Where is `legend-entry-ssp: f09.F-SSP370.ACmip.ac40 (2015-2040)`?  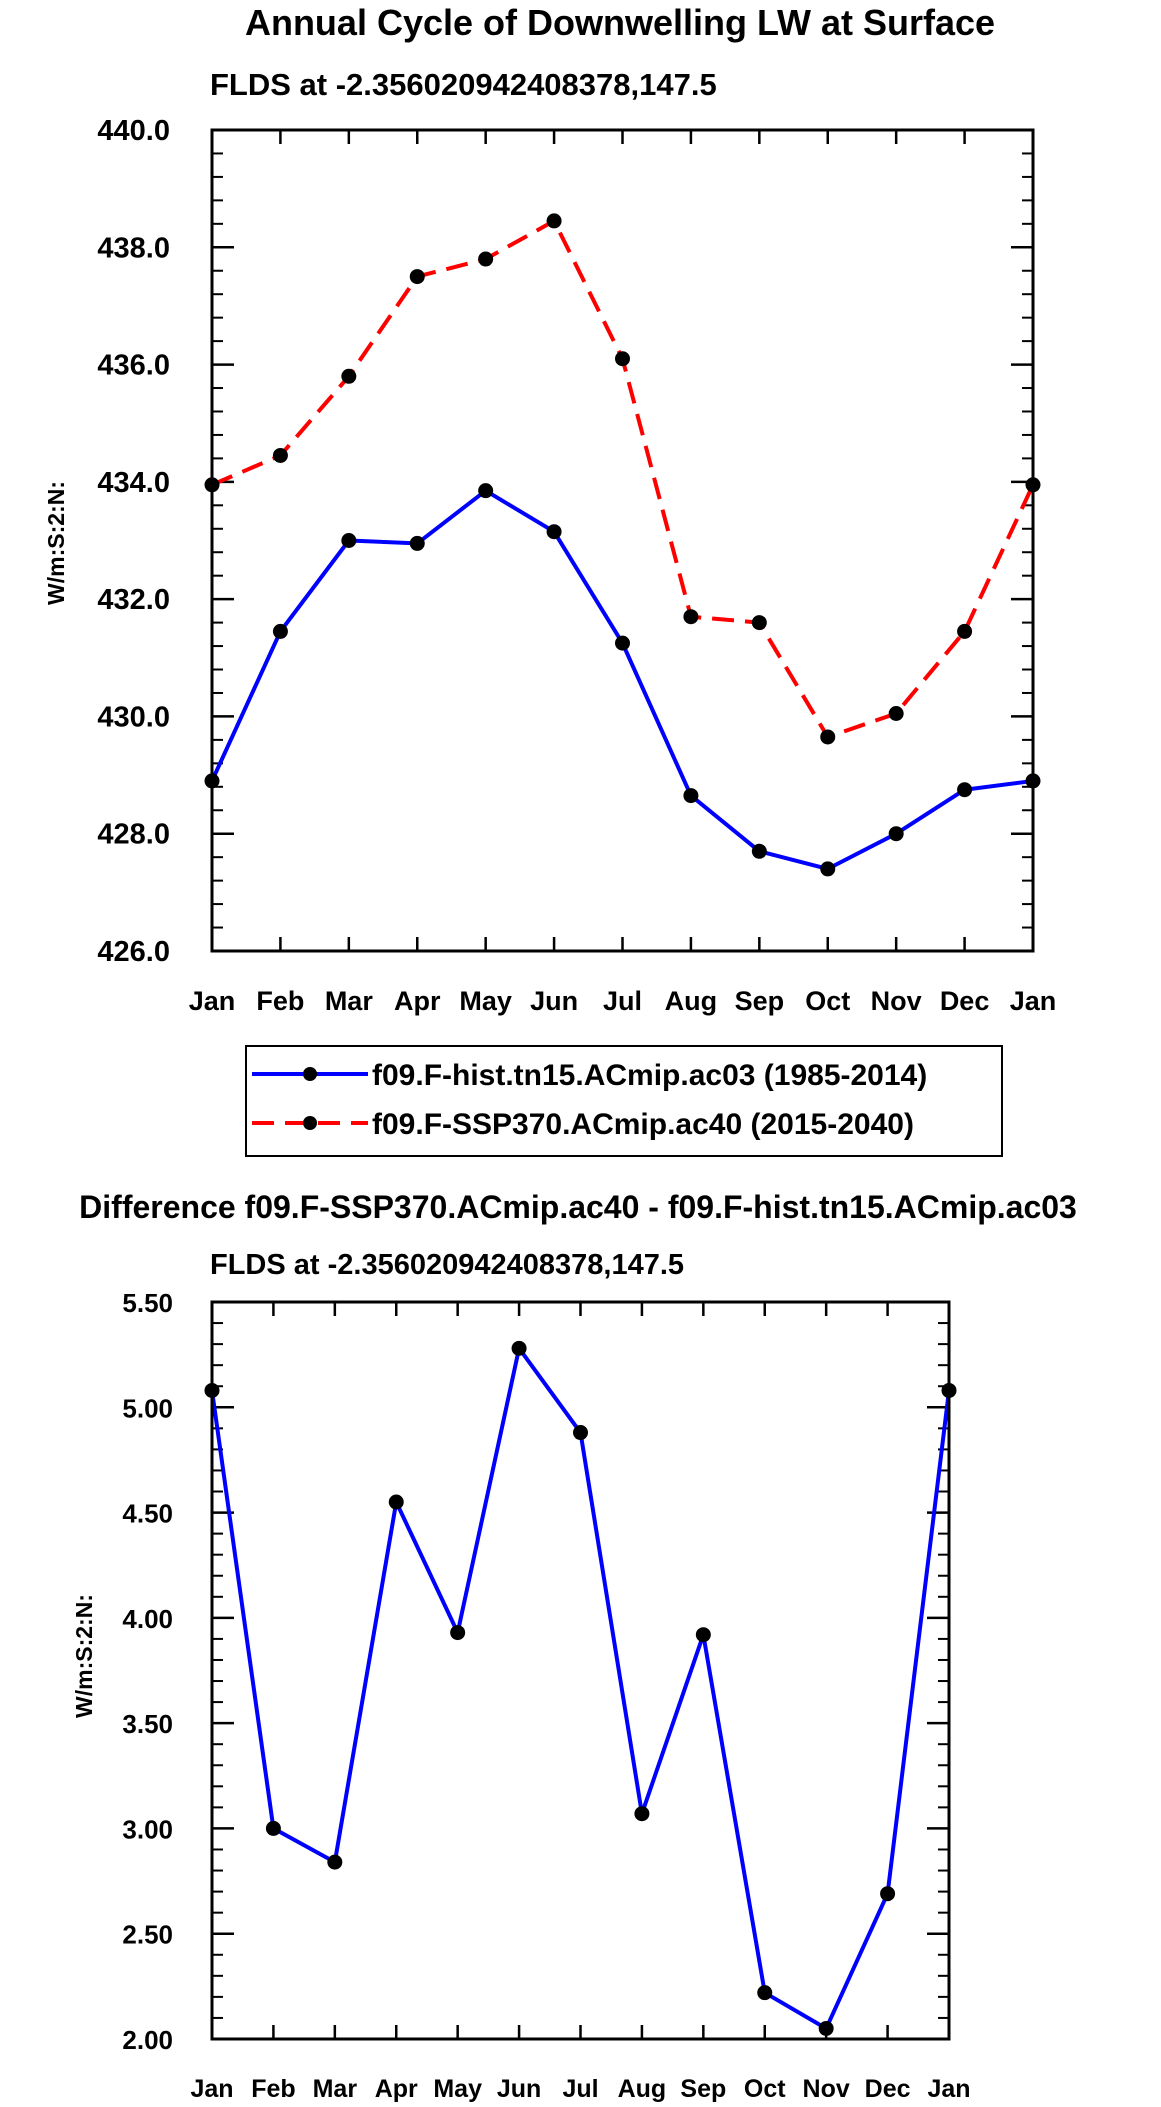 legend-entry-ssp: f09.F-SSP370.ACmip.ac40 (2015-2040) is located at coordinates (583, 1124).